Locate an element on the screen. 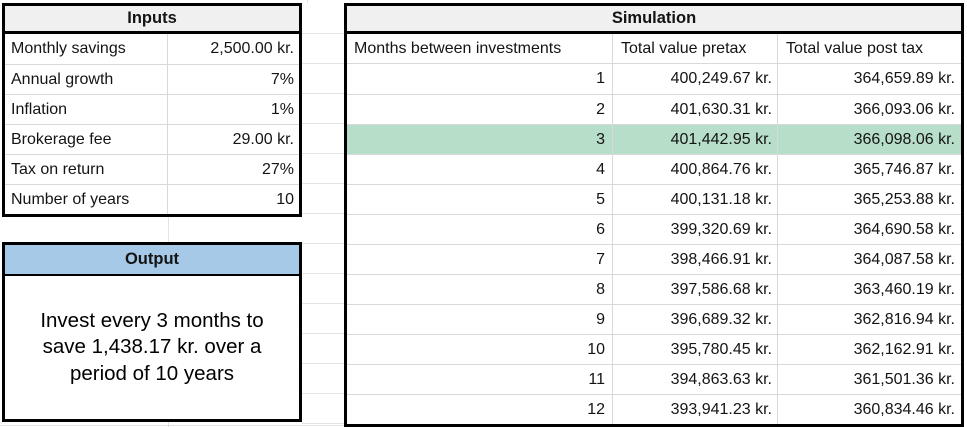  simulation-row: 11 394,863.63 kr. 361,501.36 kr. is located at coordinates (654, 379).